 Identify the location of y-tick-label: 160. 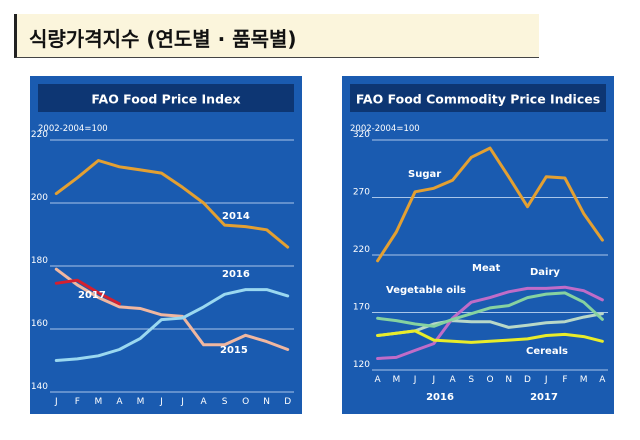
(39, 324).